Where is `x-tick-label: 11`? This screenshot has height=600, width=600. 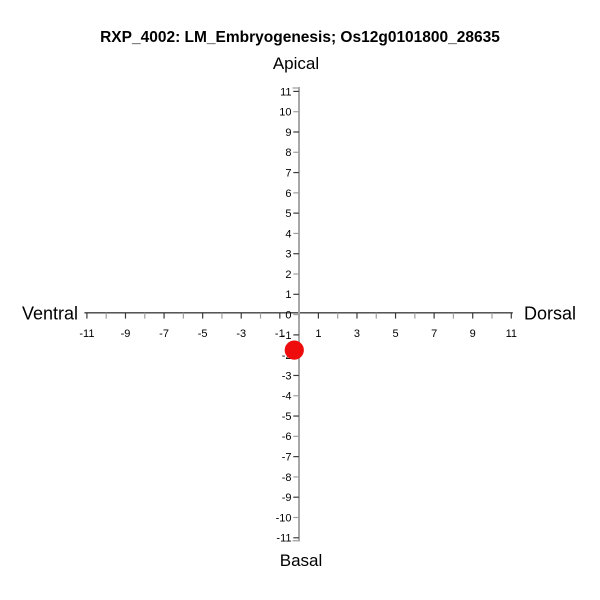
x-tick-label: 11 is located at coordinates (511, 334).